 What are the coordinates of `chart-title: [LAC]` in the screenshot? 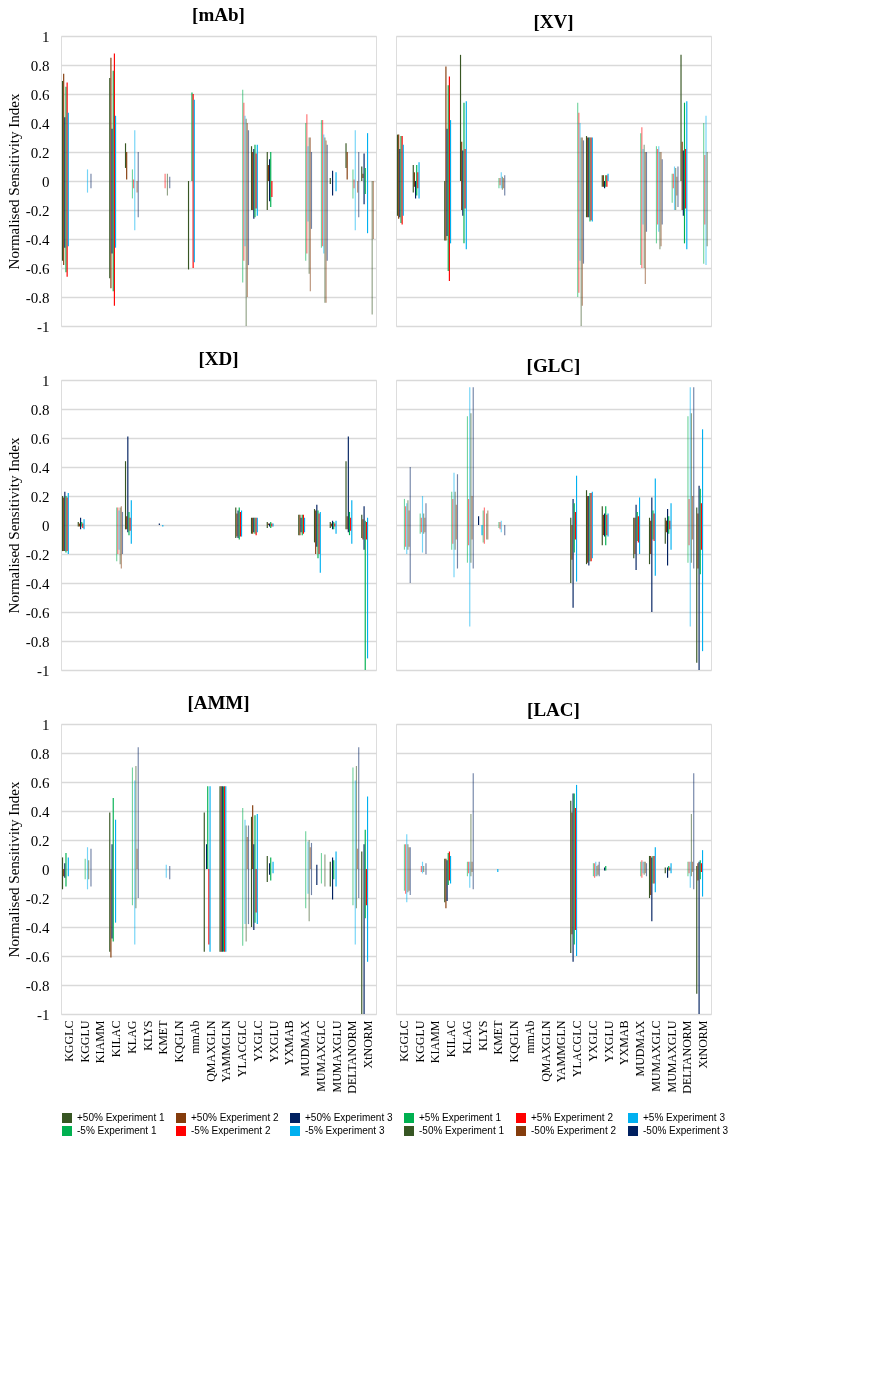 It's located at (553, 709).